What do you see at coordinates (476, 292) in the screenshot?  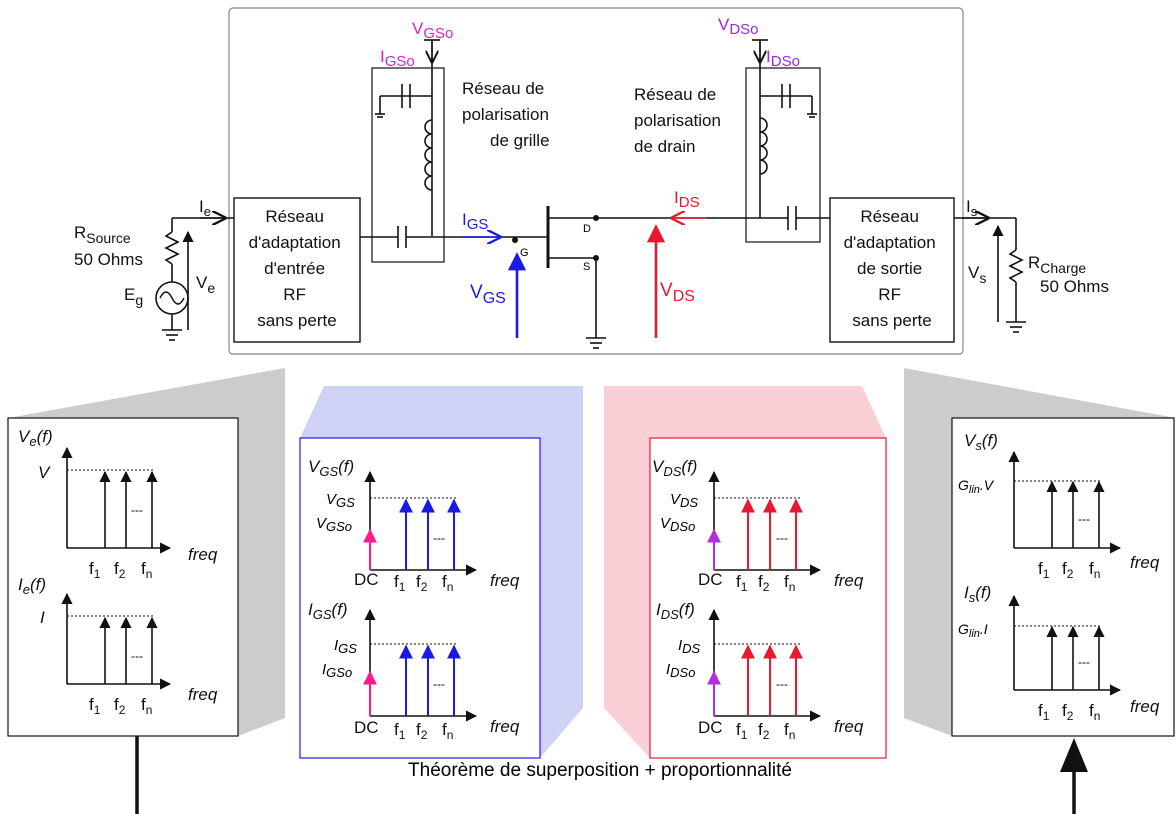 I see `vgs-label: V` at bounding box center [476, 292].